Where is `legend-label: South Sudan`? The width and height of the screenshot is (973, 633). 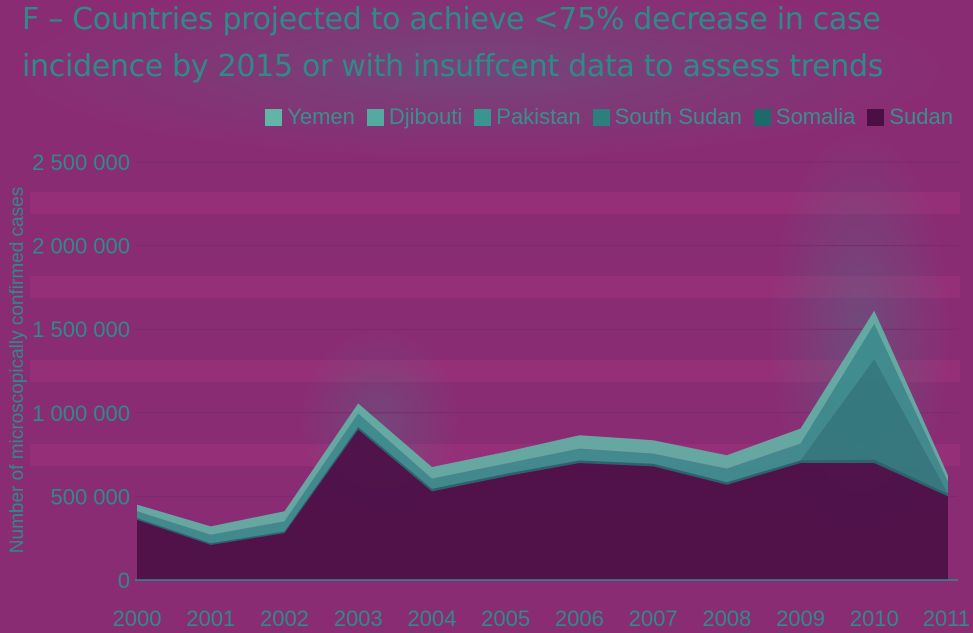 legend-label: South Sudan is located at coordinates (678, 116).